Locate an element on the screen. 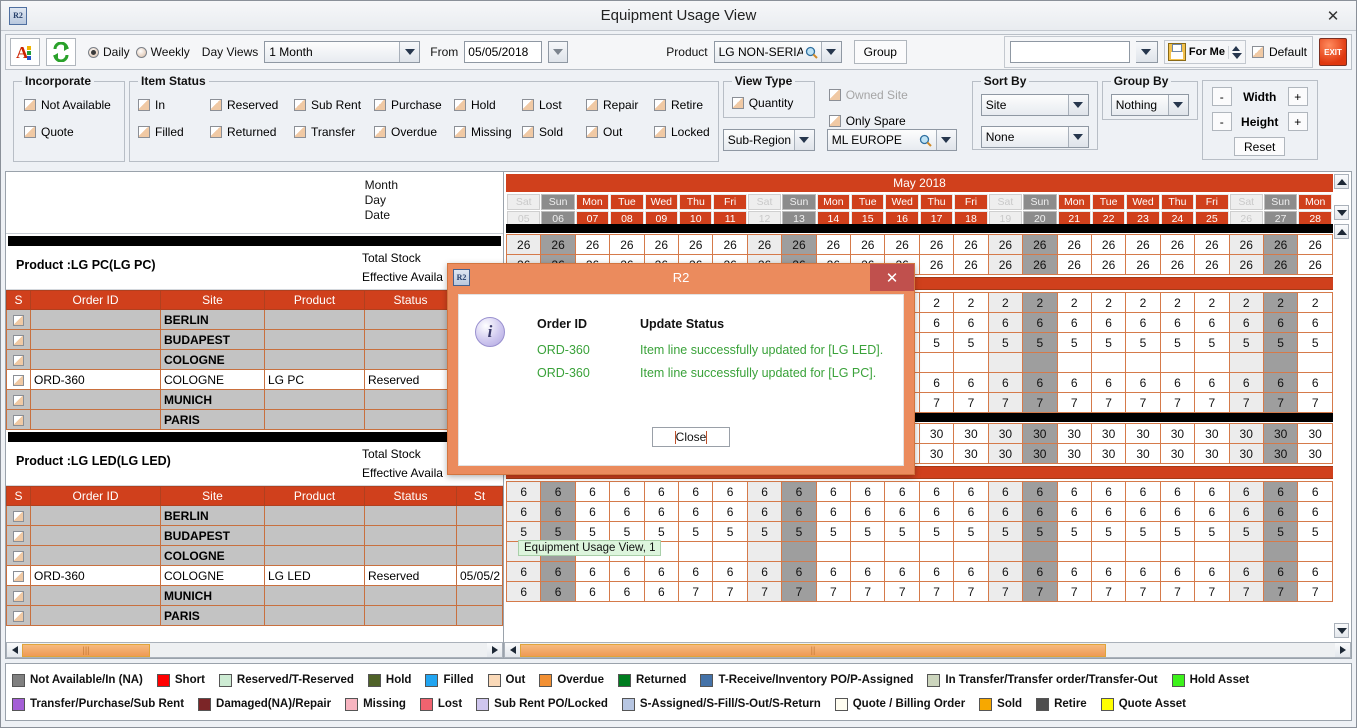 The height and width of the screenshot is (728, 1357). height-increase-button: + is located at coordinates (1297, 121).